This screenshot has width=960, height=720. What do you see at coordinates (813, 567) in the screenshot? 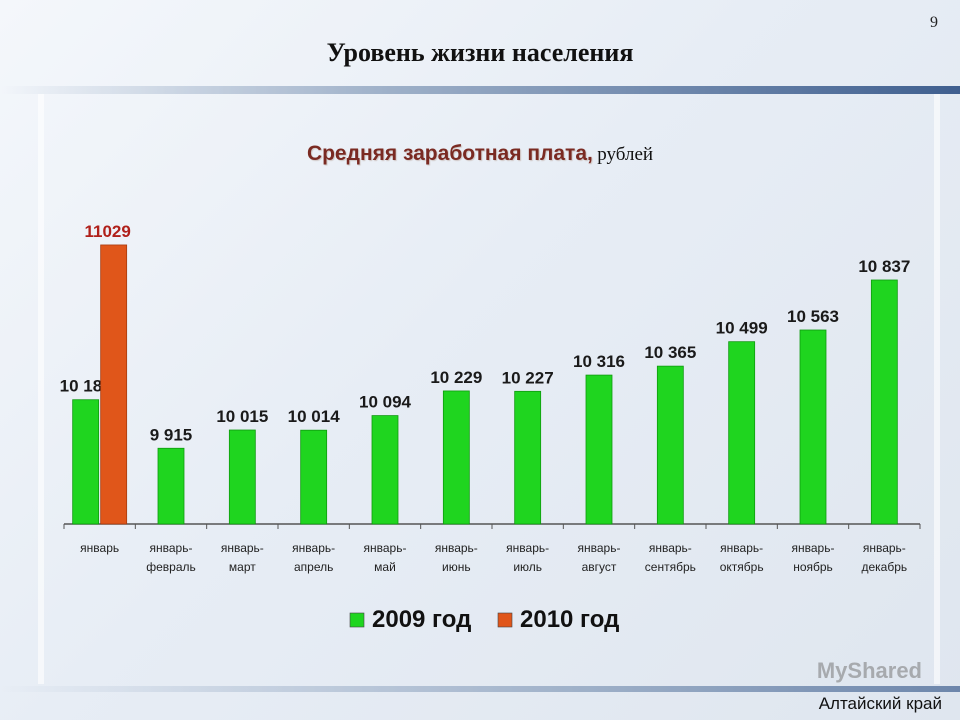
I see `x-tick-label: ноябрь` at bounding box center [813, 567].